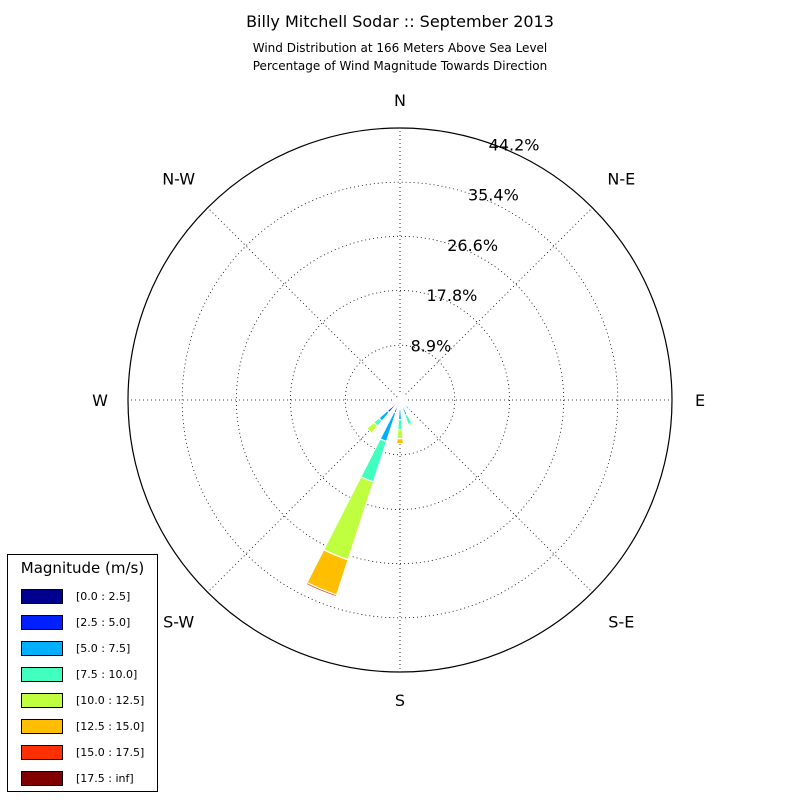 This screenshot has height=800, width=800. What do you see at coordinates (493, 195) in the screenshot?
I see `radial-tick-label: 35.4%` at bounding box center [493, 195].